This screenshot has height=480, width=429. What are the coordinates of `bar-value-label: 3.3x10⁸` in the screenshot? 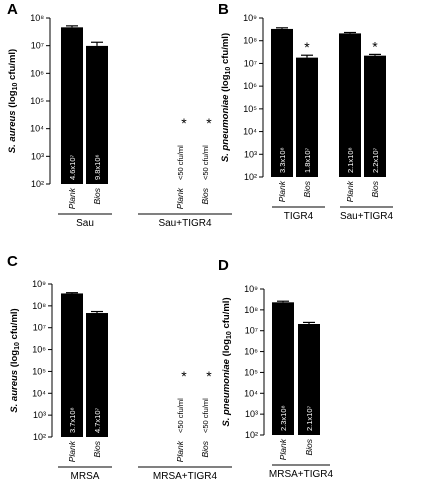 It's located at (282, 160).